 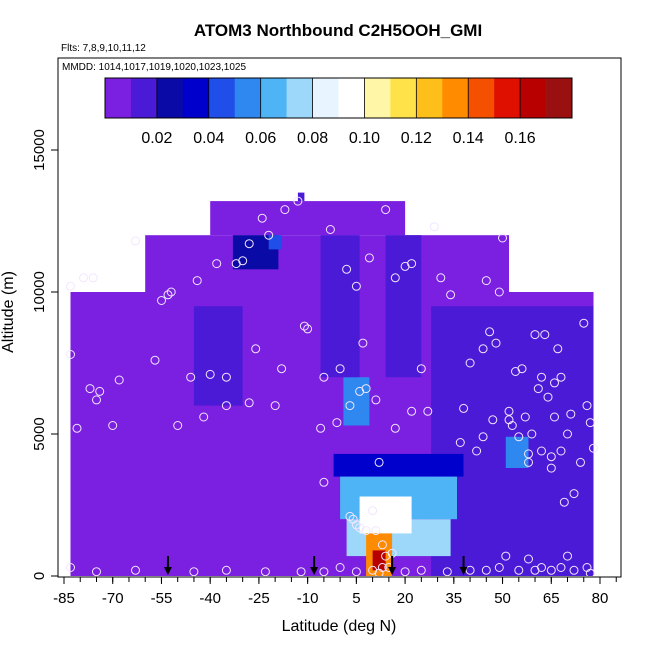 What do you see at coordinates (39, 433) in the screenshot?
I see `y-tick-label: 5000` at bounding box center [39, 433].